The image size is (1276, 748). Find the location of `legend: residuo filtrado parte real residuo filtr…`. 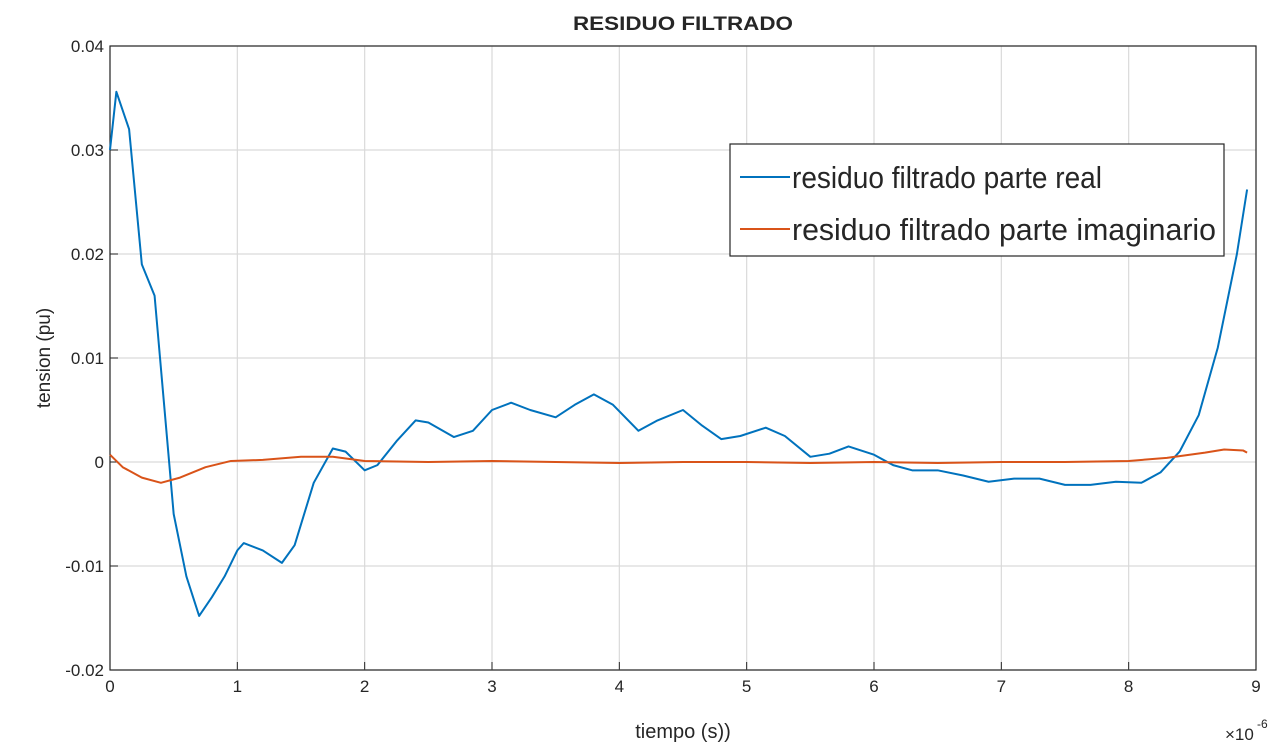

legend: residuo filtrado parte real residuo filtr… is located at coordinates (977, 200).